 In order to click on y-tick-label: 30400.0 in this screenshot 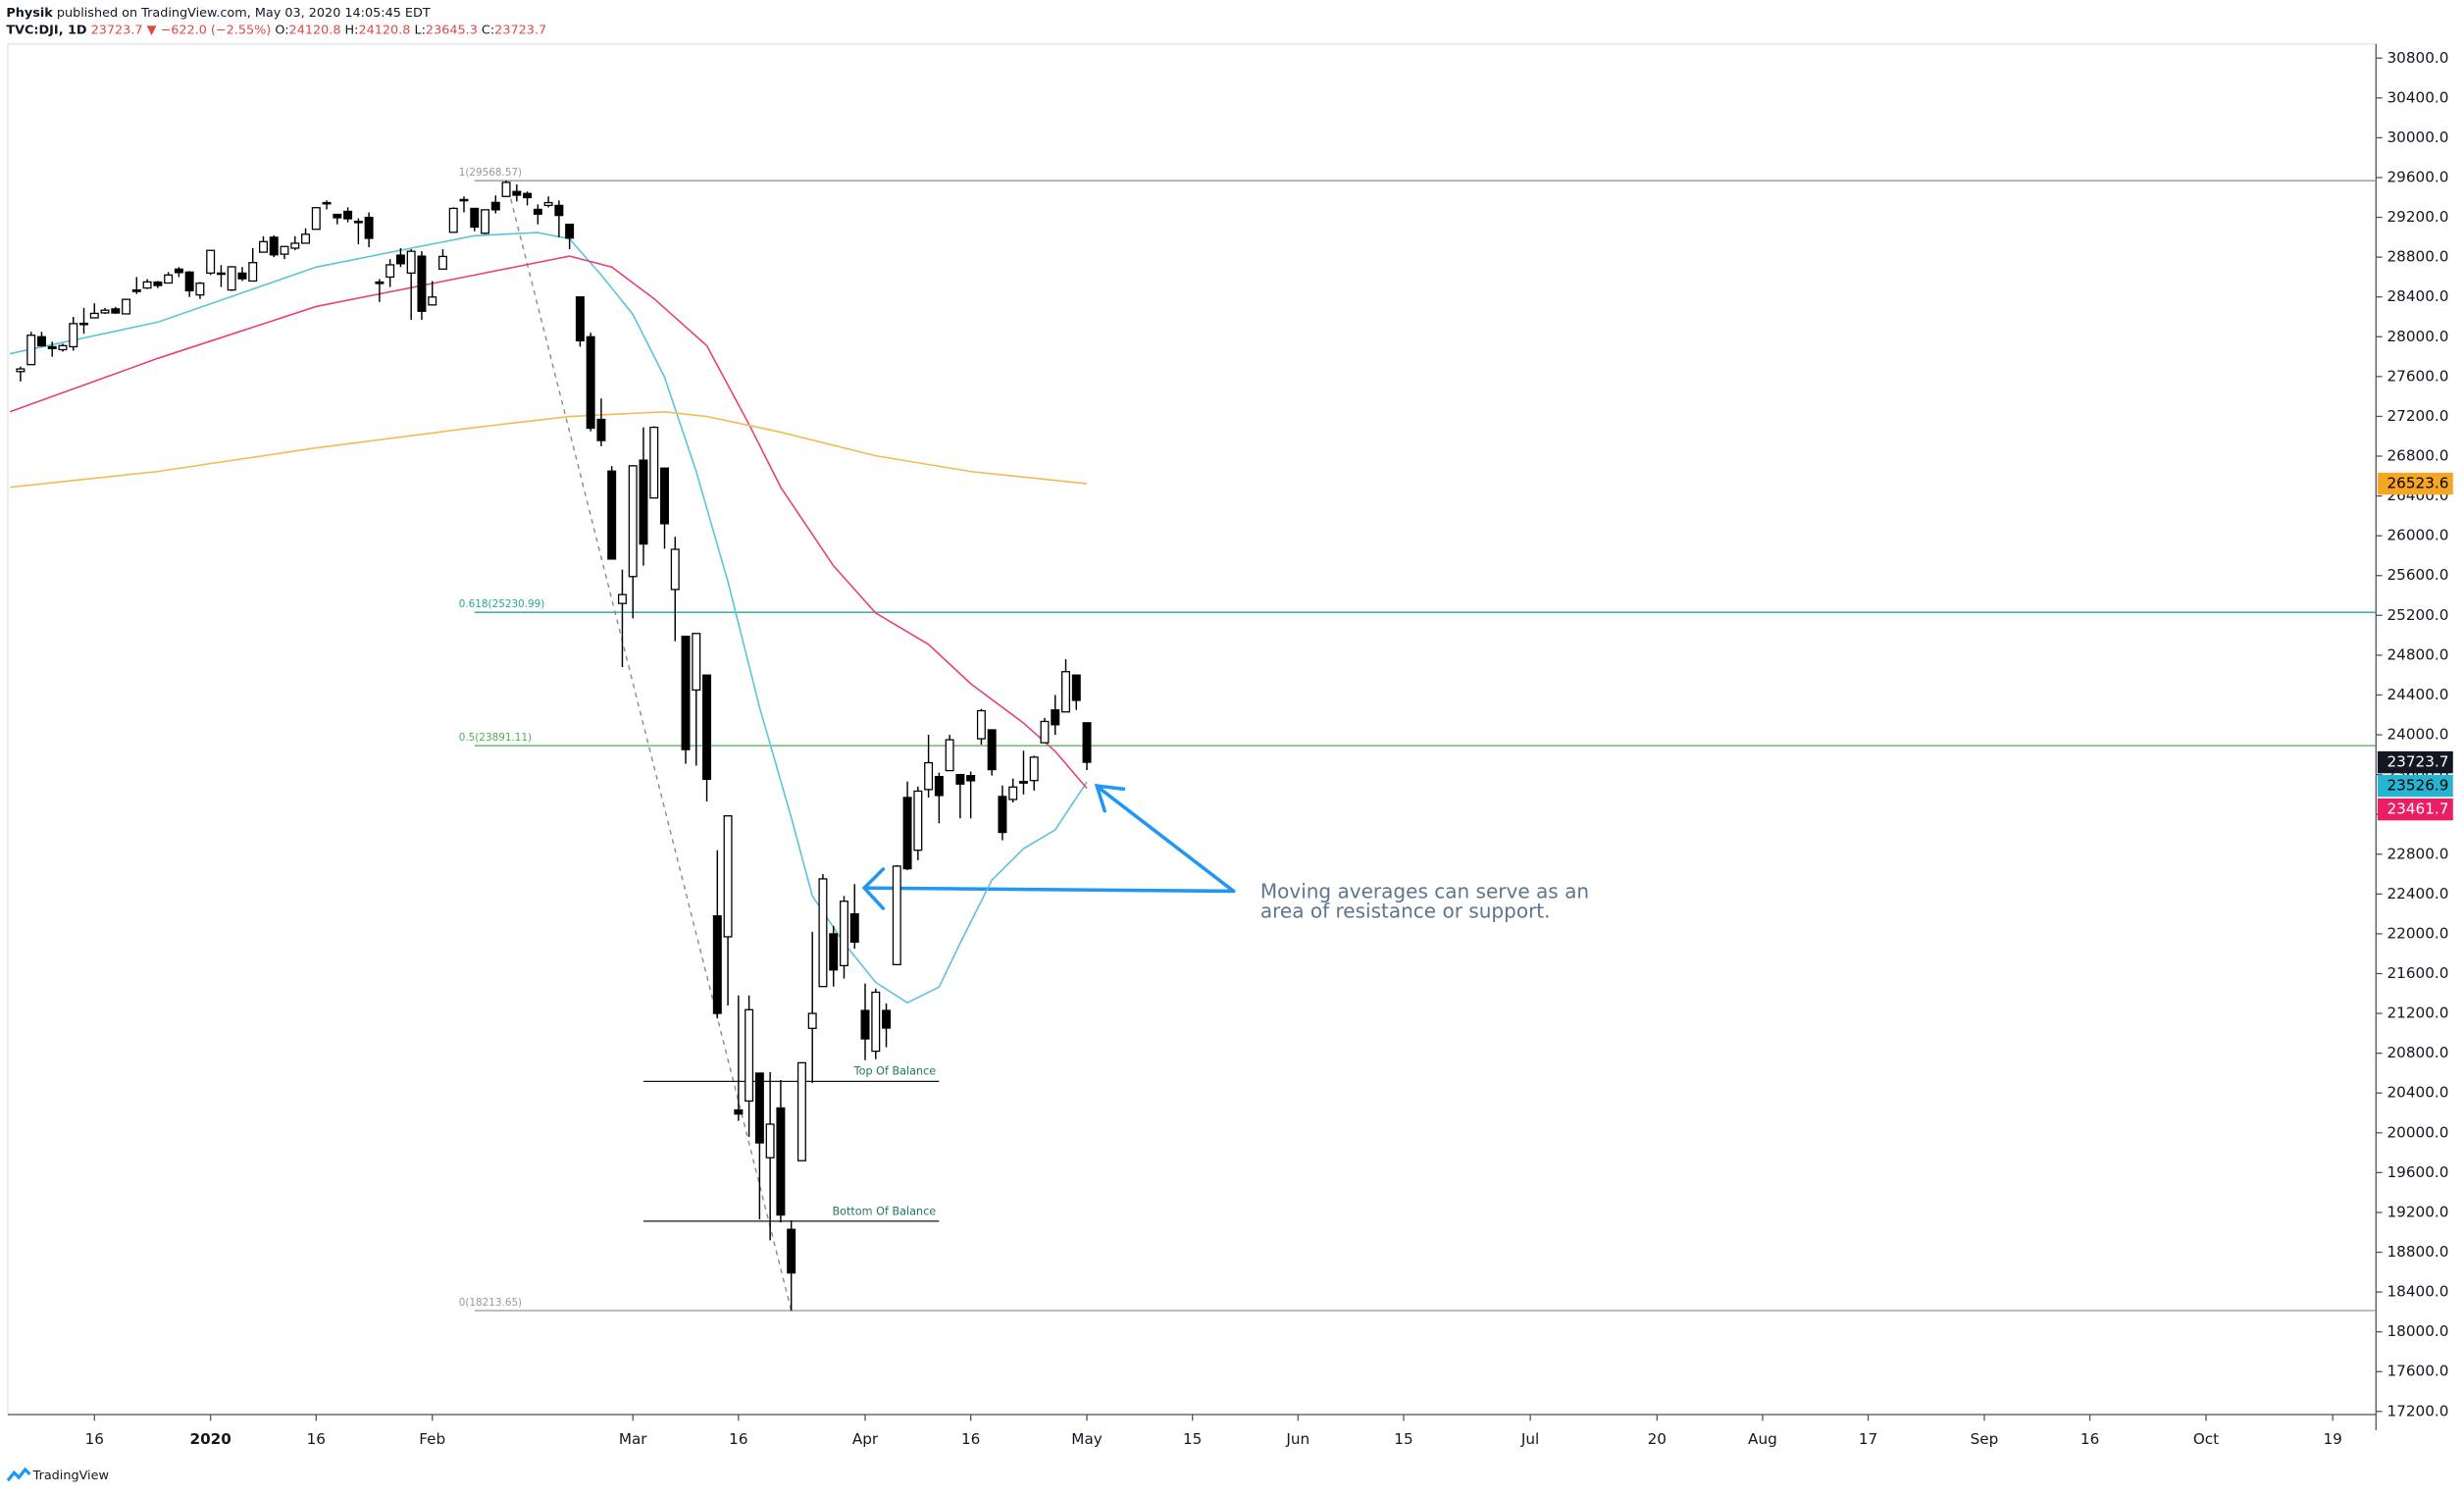, I will do `click(2418, 97)`.